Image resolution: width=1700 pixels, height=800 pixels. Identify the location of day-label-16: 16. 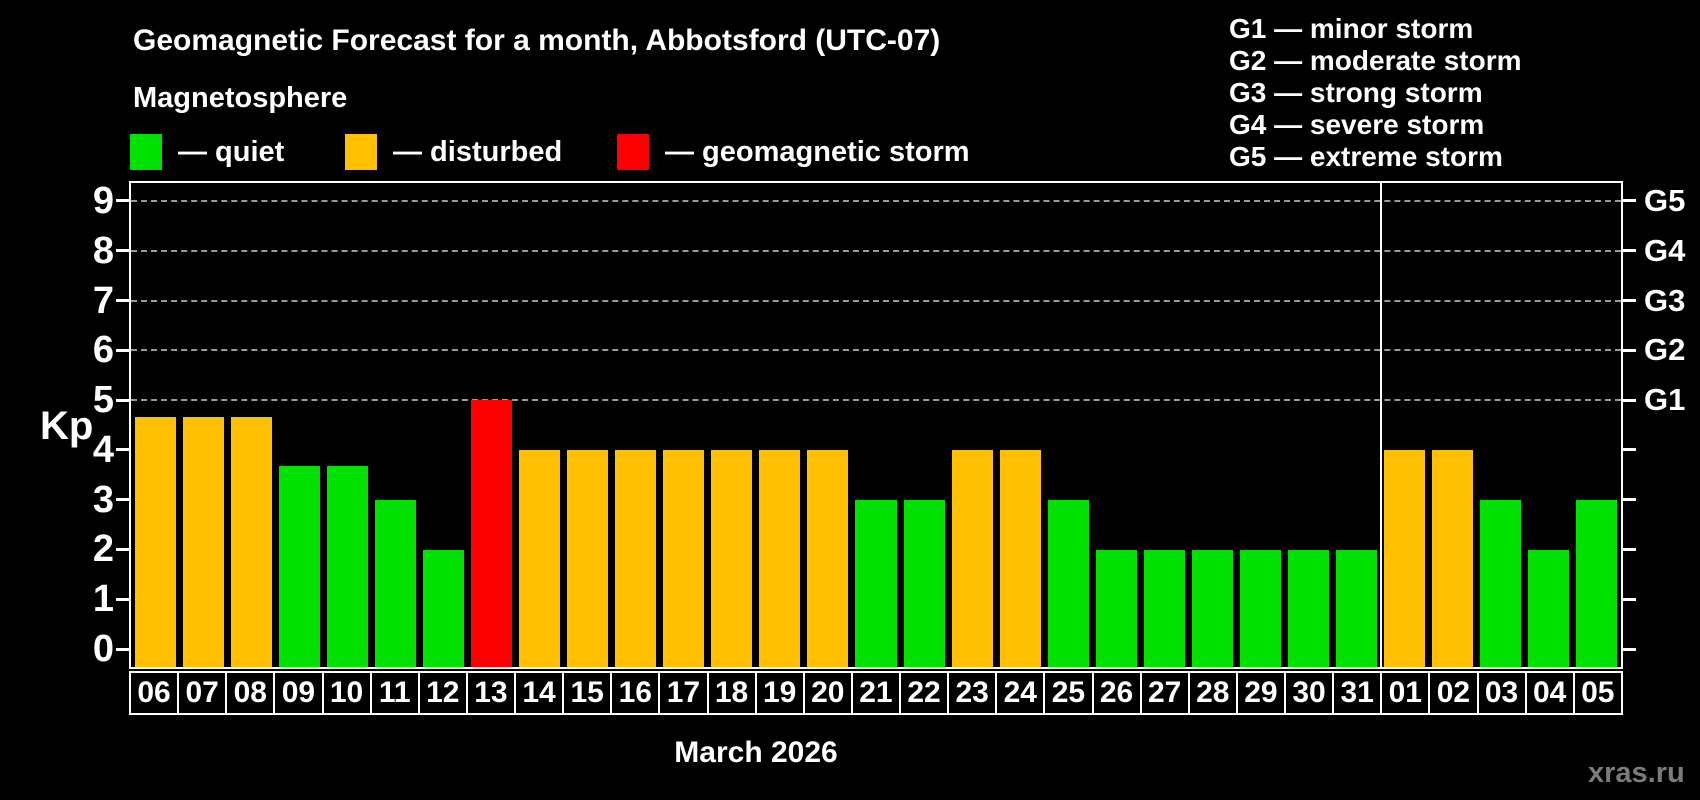
(635, 693).